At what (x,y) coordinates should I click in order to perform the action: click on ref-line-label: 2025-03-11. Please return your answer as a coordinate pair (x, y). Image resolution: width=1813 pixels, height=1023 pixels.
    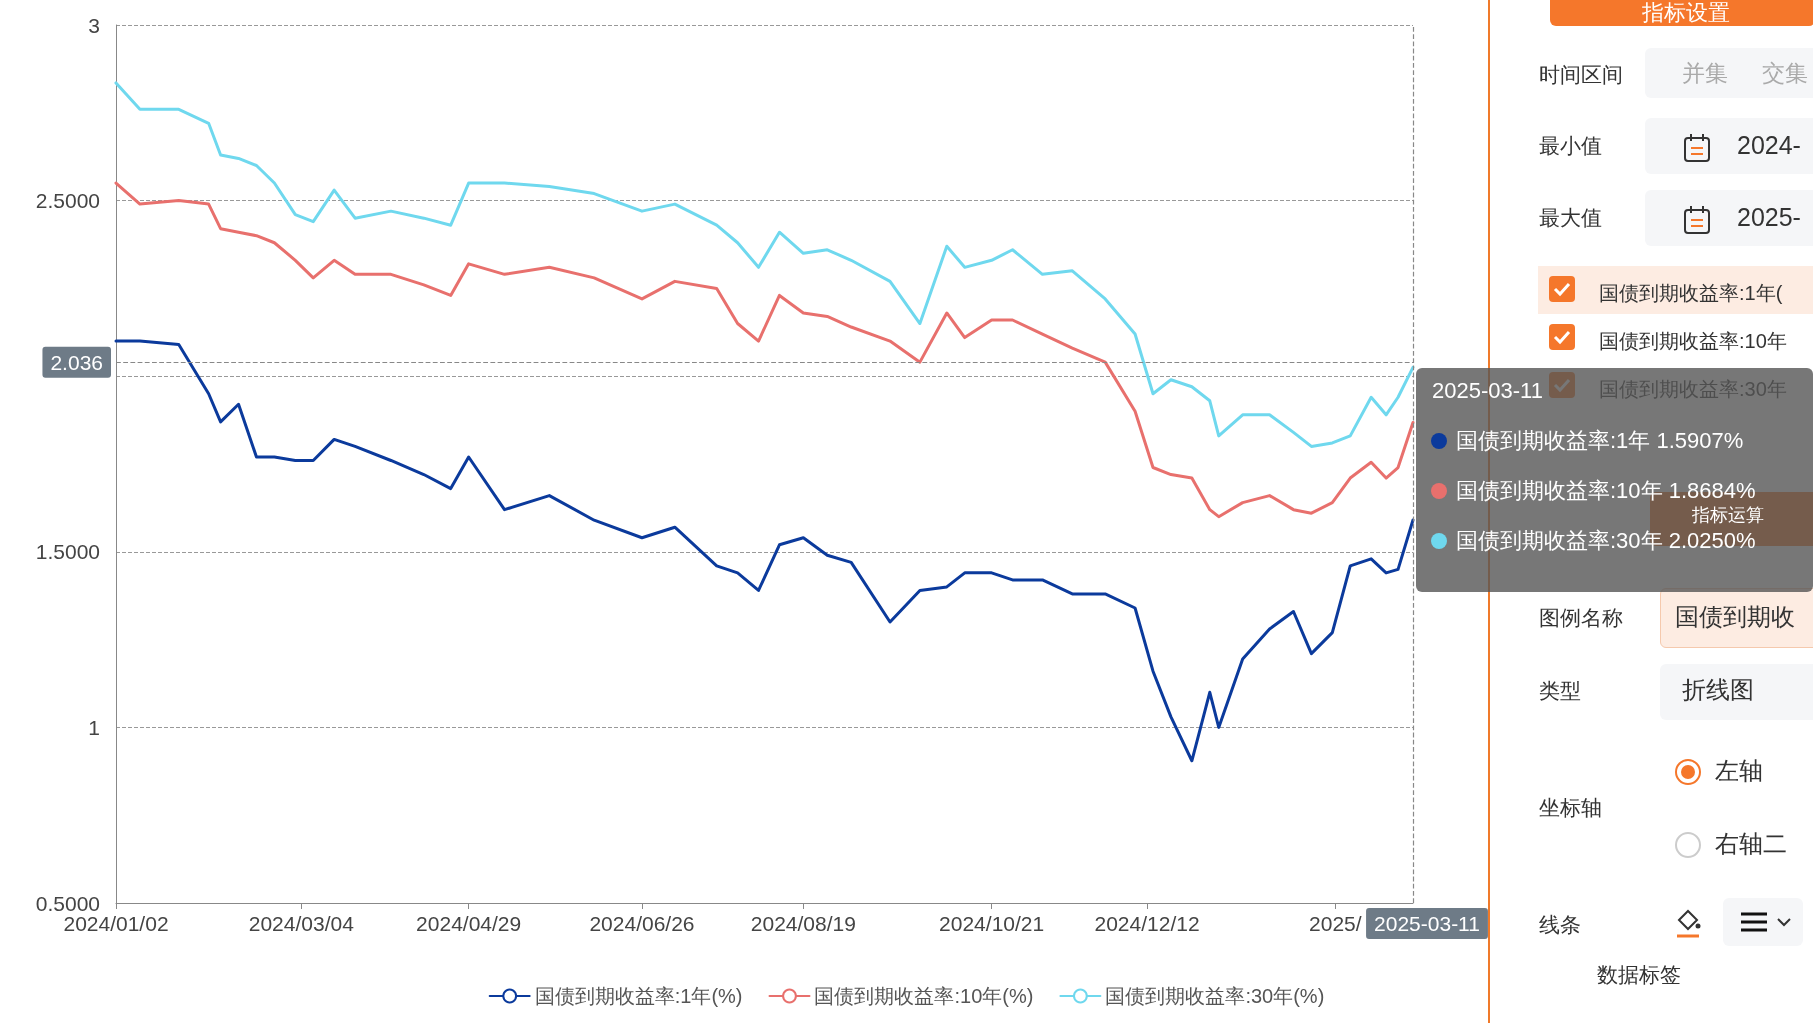
    Looking at the image, I should click on (1427, 923).